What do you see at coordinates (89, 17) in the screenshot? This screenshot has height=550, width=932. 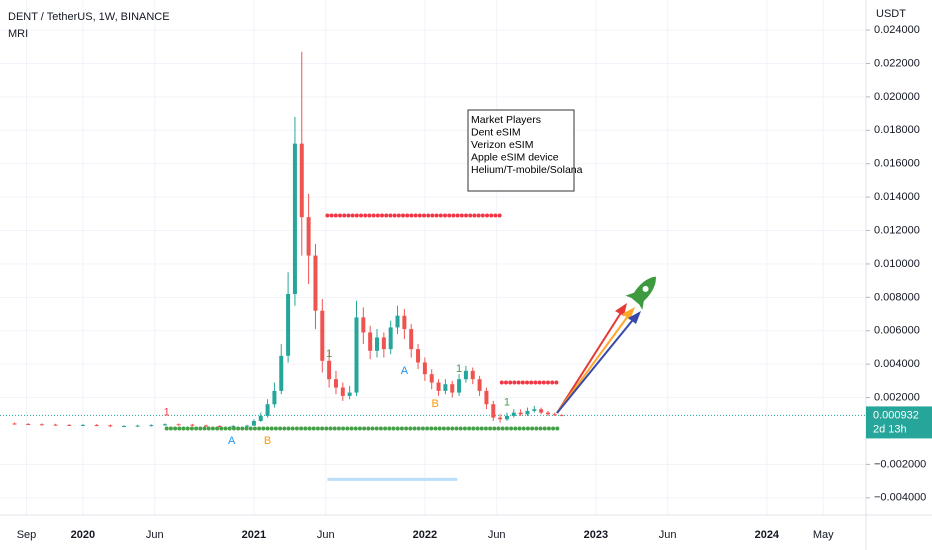 I see `chart-title: DENT / TetherUS, 1W, BINANCE` at bounding box center [89, 17].